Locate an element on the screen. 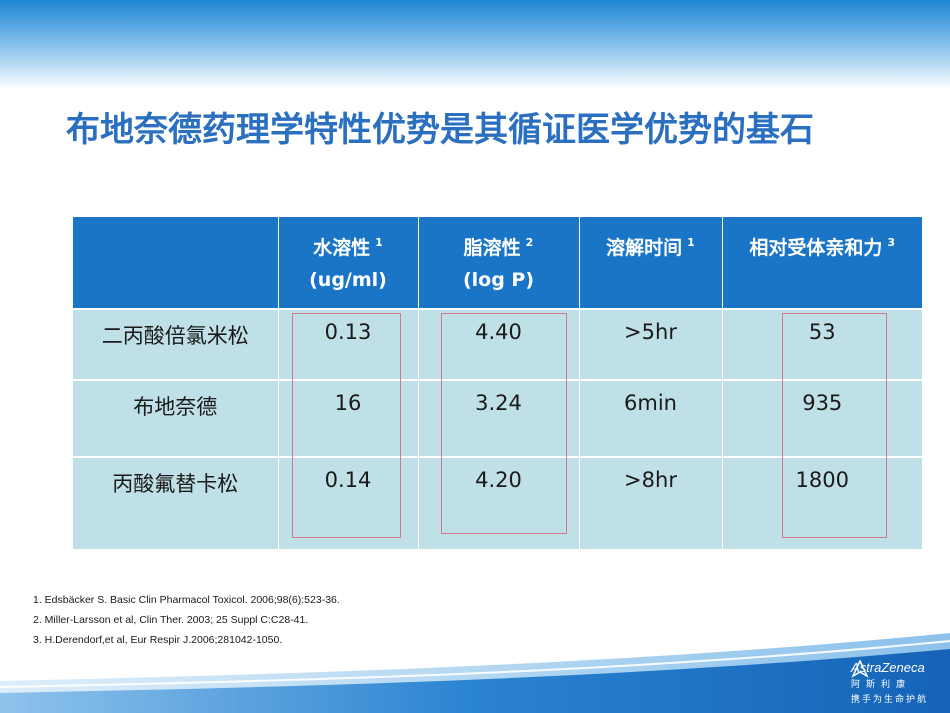 The image size is (950, 713). receptor-affinity-cell: 53 is located at coordinates (821, 345).